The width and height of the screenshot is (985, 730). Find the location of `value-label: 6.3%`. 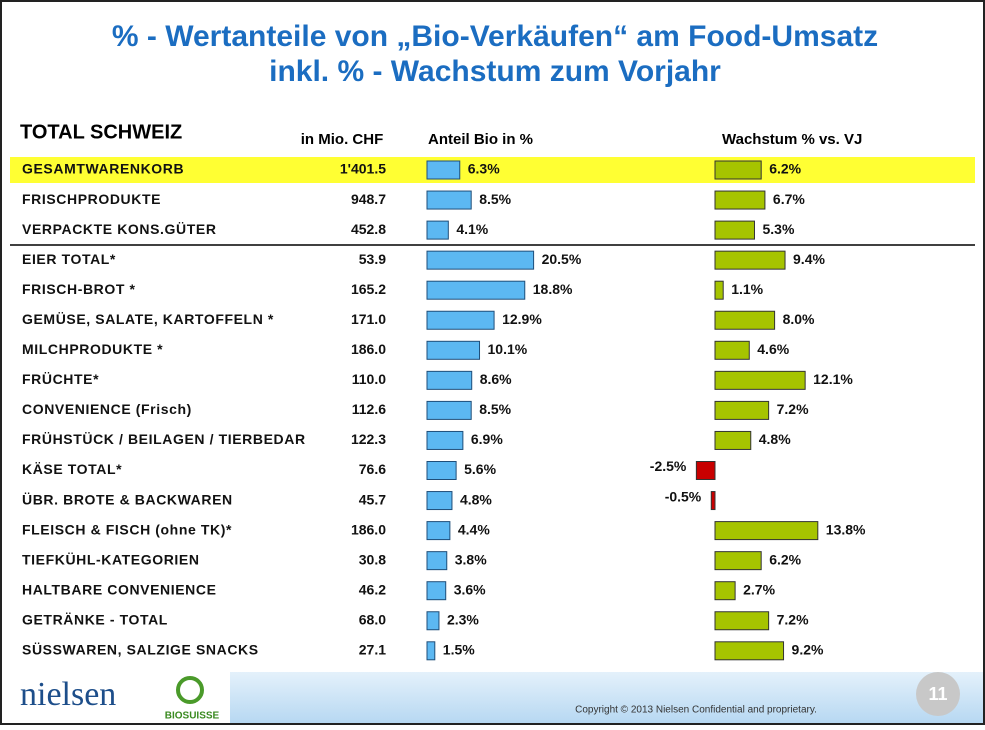

value-label: 6.3% is located at coordinates (484, 169).